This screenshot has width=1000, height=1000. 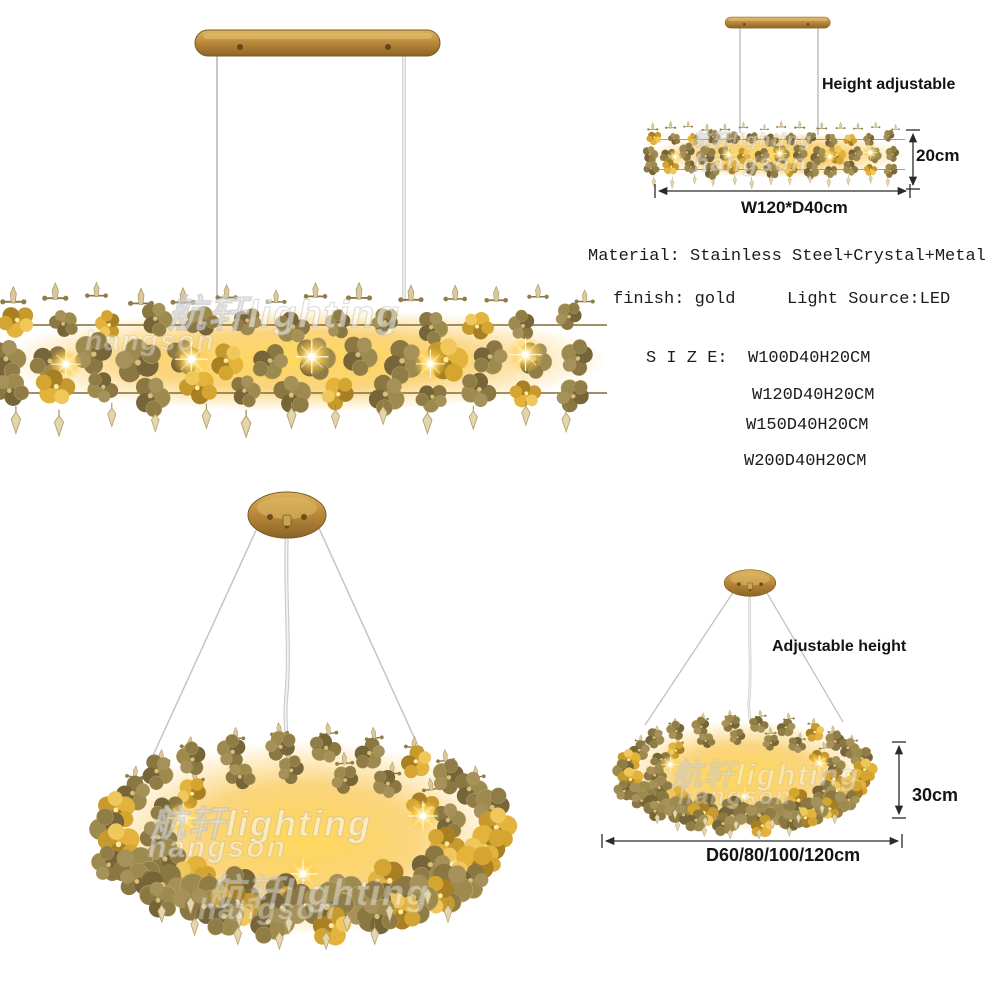 What do you see at coordinates (807, 425) in the screenshot?
I see `size-option: W150D40H20CM` at bounding box center [807, 425].